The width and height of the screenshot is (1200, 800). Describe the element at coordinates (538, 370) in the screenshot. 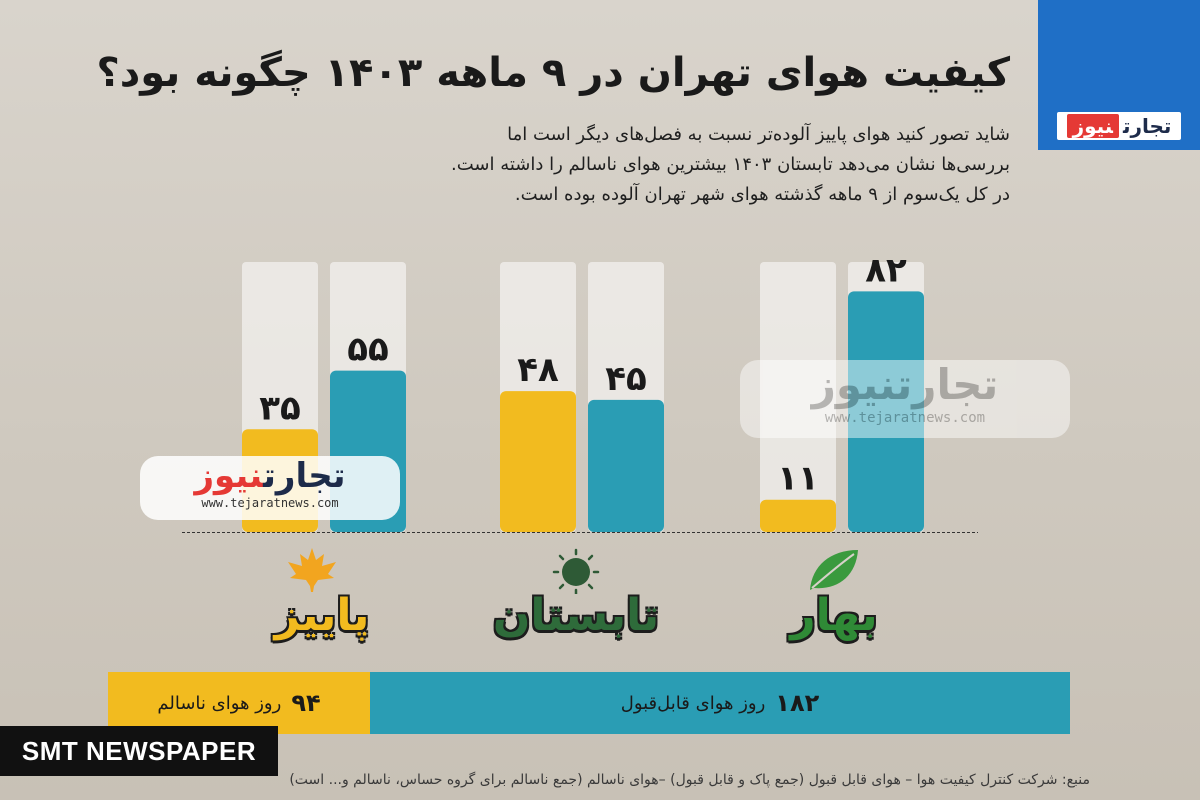

I see `bar-value-label: ۴۸` at that location.